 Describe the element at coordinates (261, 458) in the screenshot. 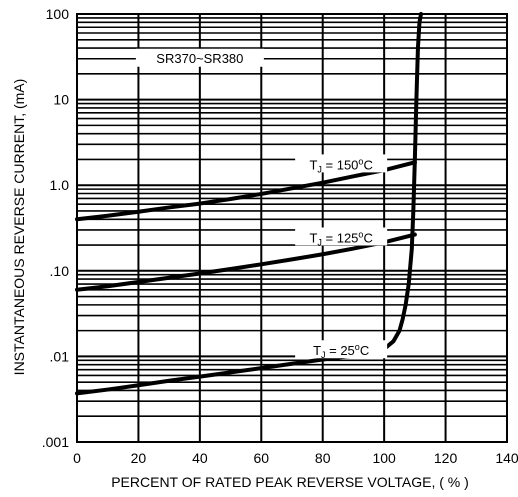

I see `x-tick-label: 60` at that location.